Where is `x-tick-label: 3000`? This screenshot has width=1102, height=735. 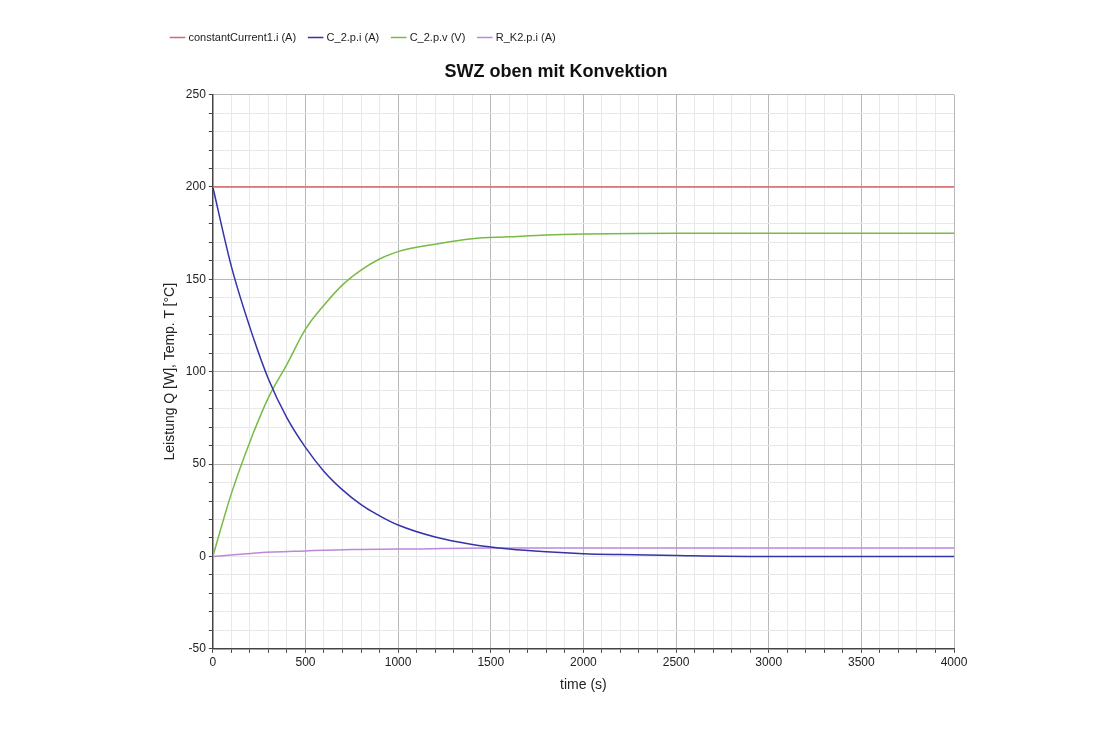 x-tick-label: 3000 is located at coordinates (769, 662).